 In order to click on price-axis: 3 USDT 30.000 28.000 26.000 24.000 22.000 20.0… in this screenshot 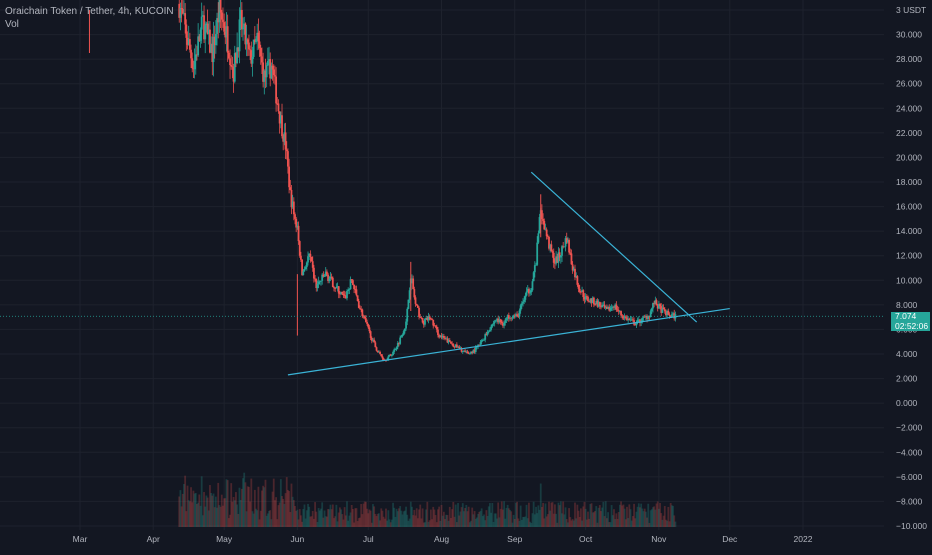, I will do `click(911, 268)`.